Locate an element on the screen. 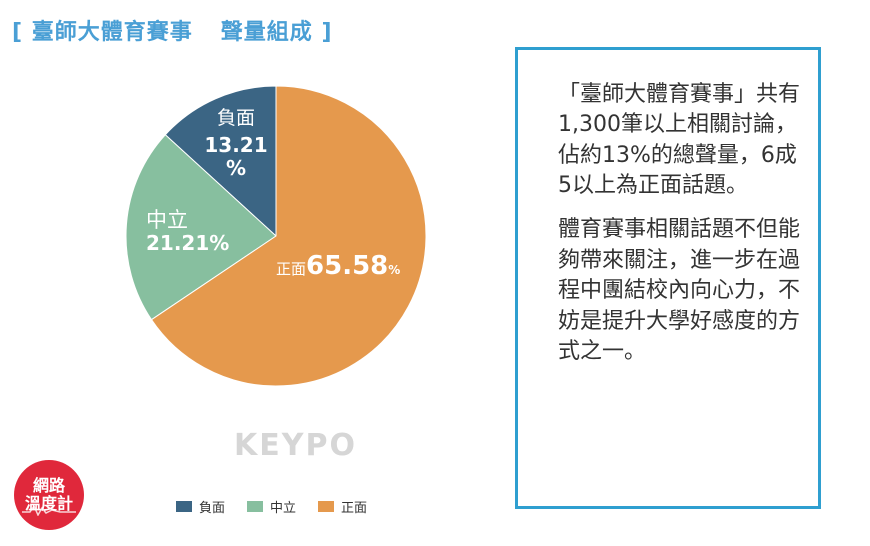 This screenshot has width=870, height=546. legend-label-negative: 負面 is located at coordinates (212, 508).